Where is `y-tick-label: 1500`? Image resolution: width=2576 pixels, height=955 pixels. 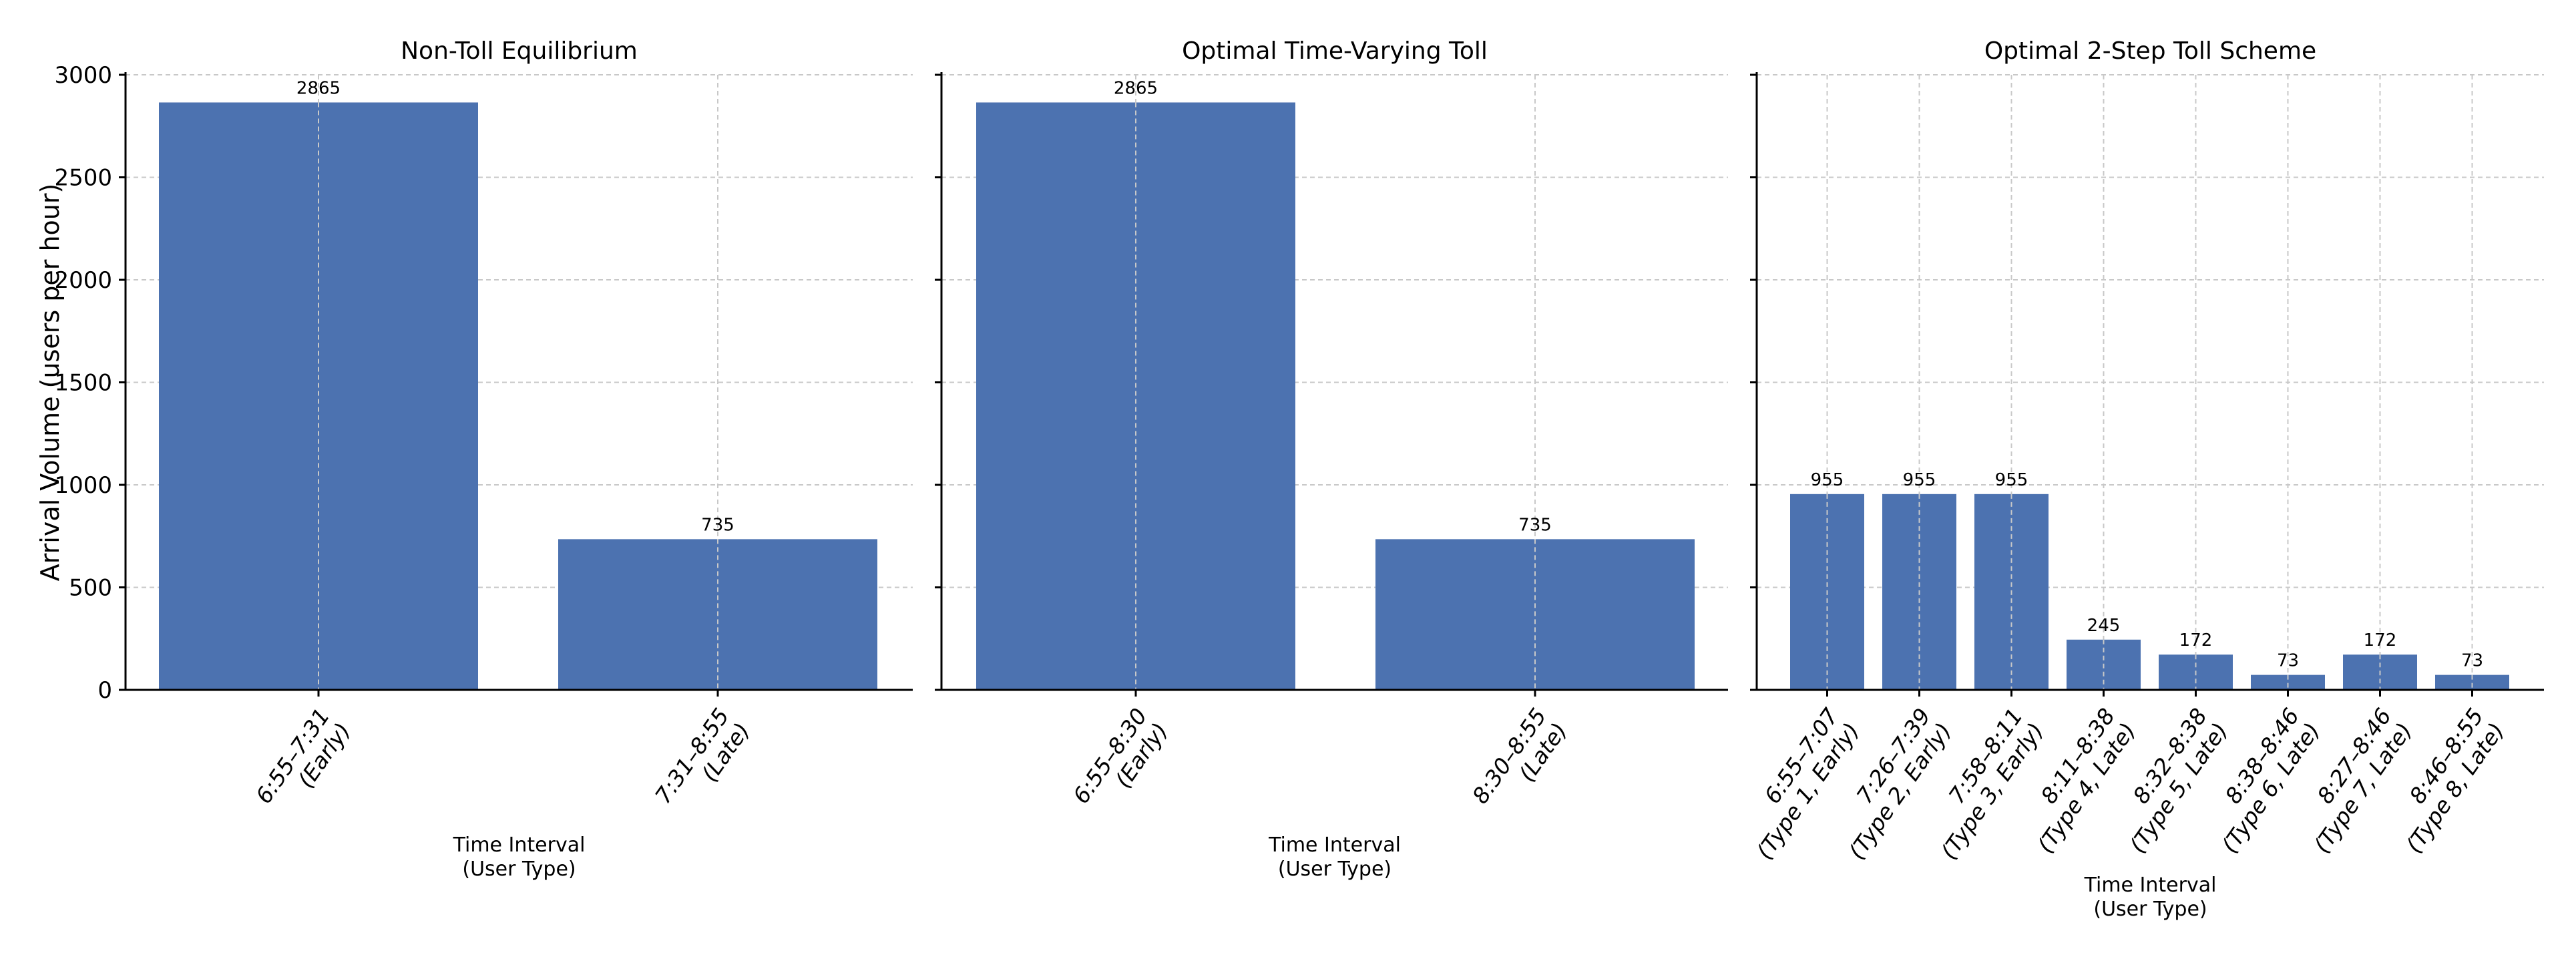
y-tick-label: 1500 is located at coordinates (83, 383).